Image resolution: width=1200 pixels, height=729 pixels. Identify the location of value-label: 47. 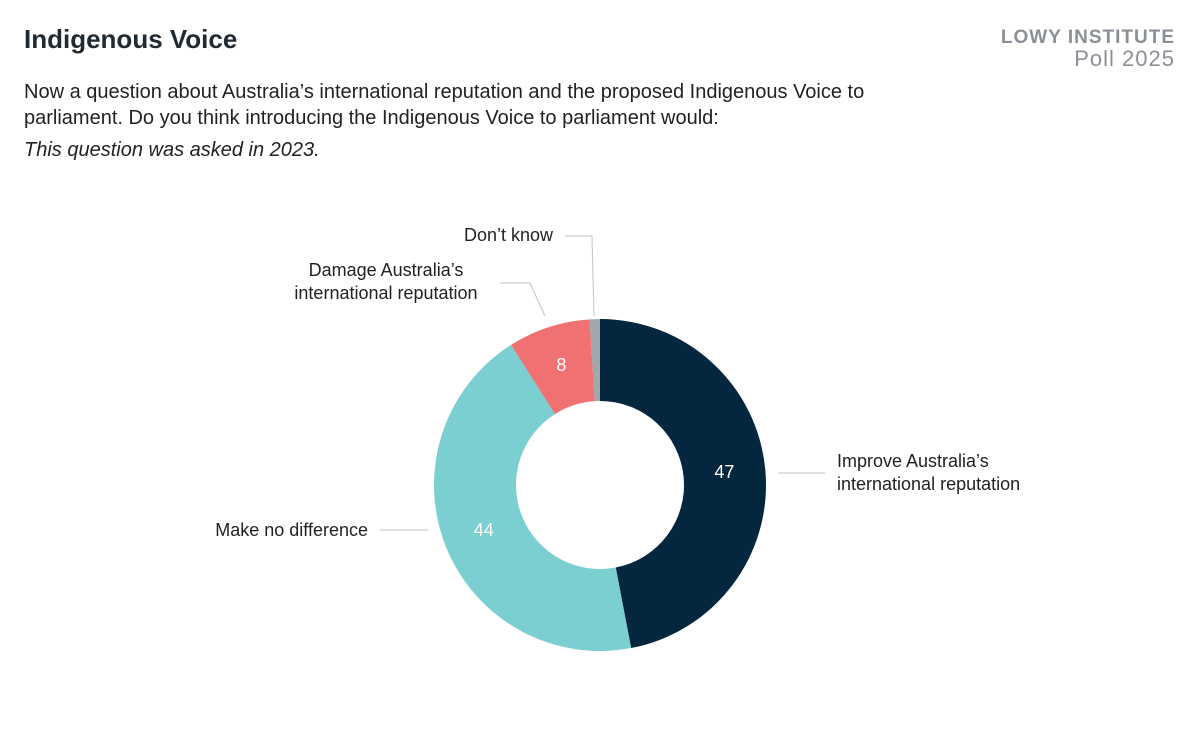
(724, 472).